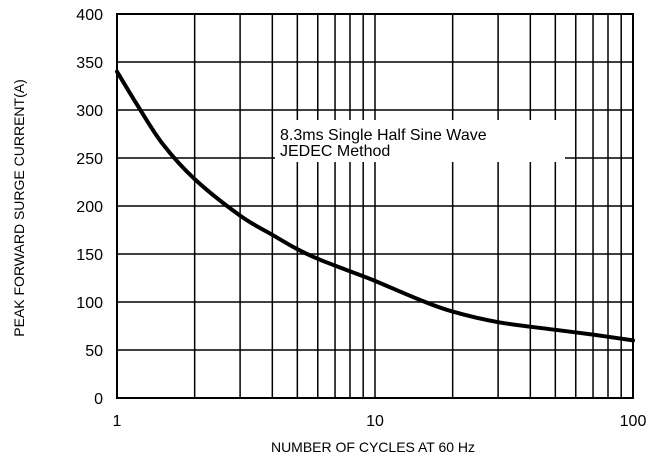 This screenshot has width=667, height=461. I want to click on y-tick-label: 0, so click(98, 399).